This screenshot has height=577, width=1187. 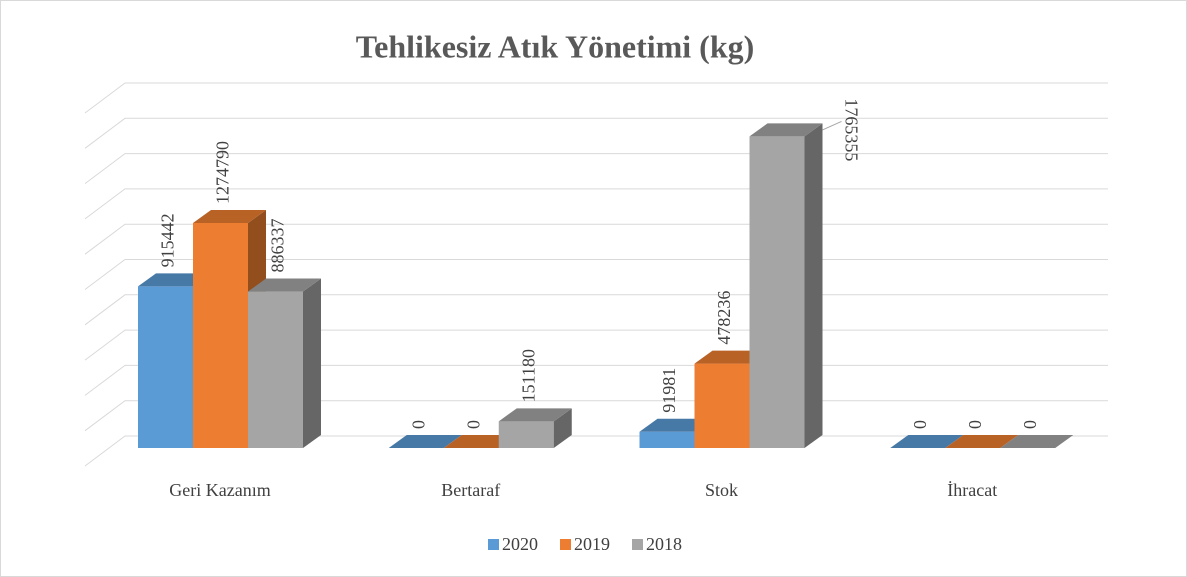 What do you see at coordinates (168, 240) in the screenshot?
I see `value-label: 915442` at bounding box center [168, 240].